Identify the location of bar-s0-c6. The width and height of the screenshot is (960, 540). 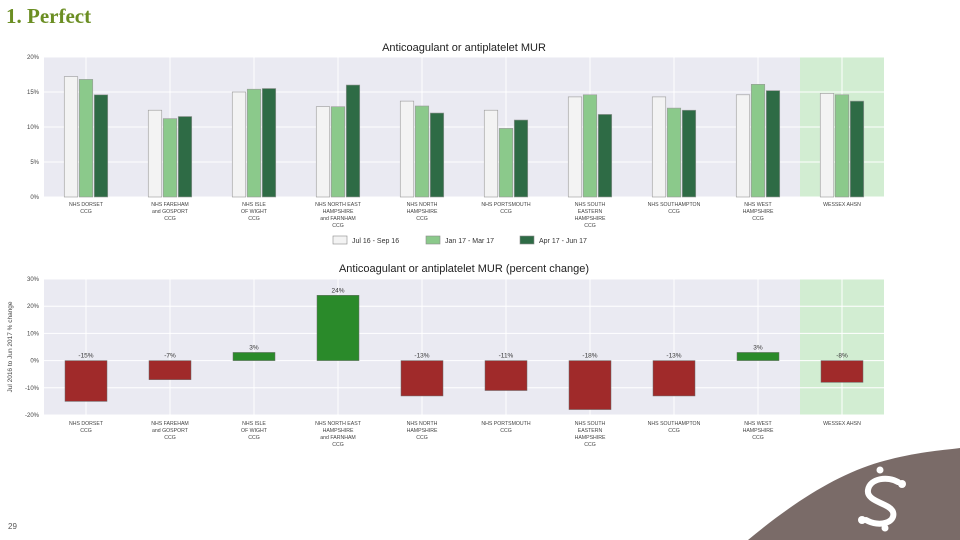
(575, 147).